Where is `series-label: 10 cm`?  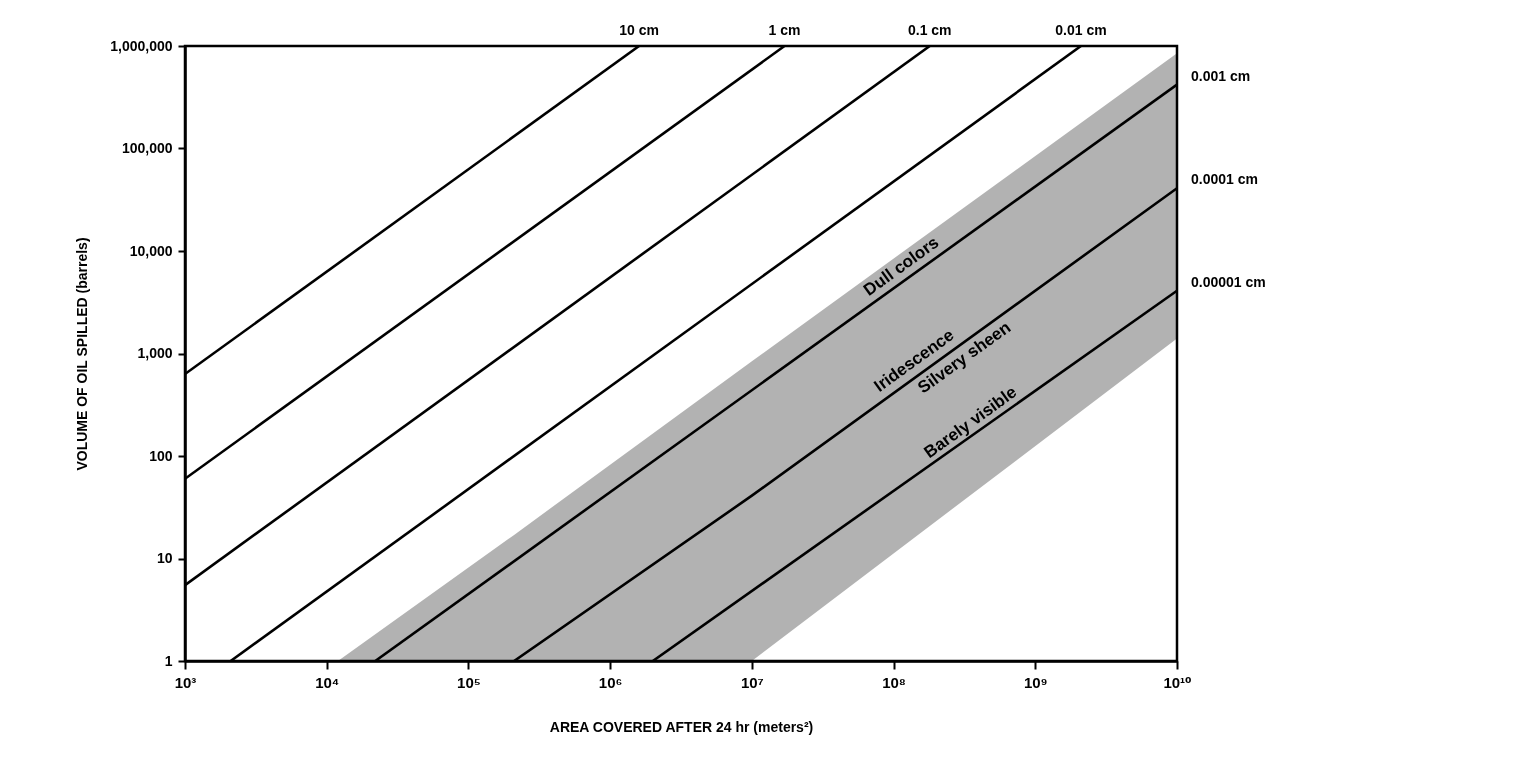 series-label: 10 cm is located at coordinates (639, 30).